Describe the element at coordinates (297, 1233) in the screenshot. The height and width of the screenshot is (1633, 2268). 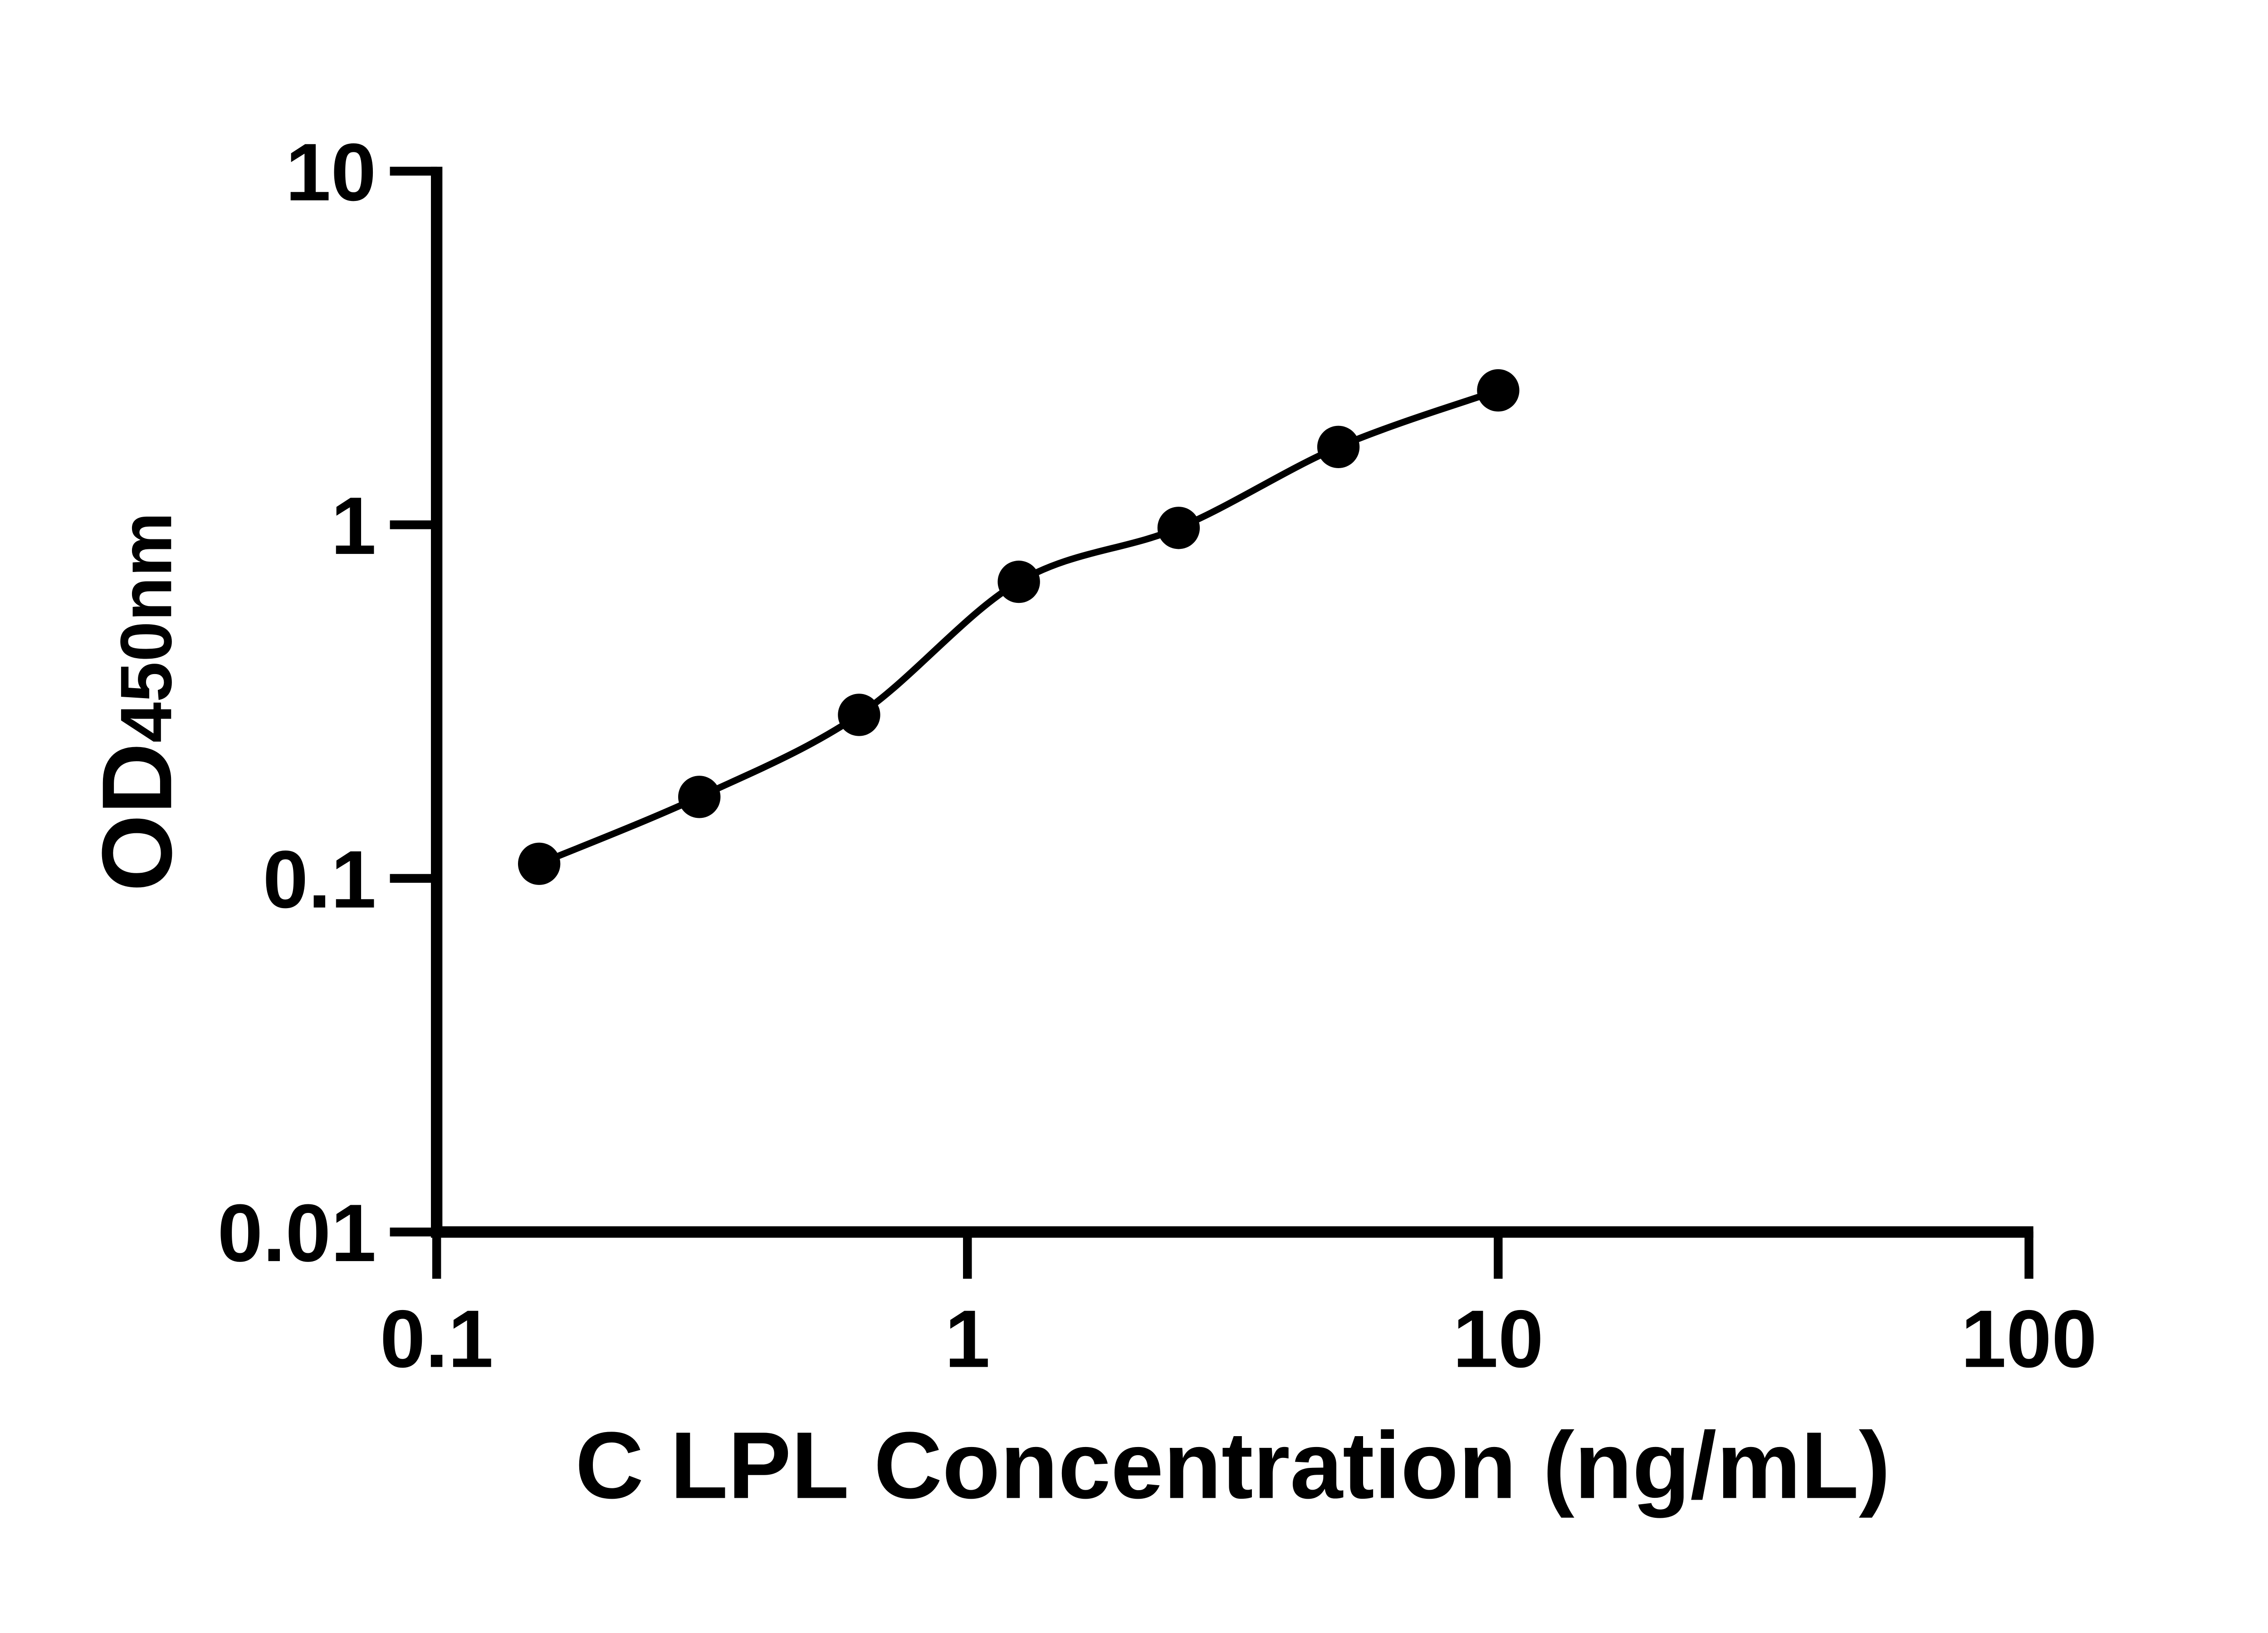
I see `y-tick-label: 0.01` at that location.